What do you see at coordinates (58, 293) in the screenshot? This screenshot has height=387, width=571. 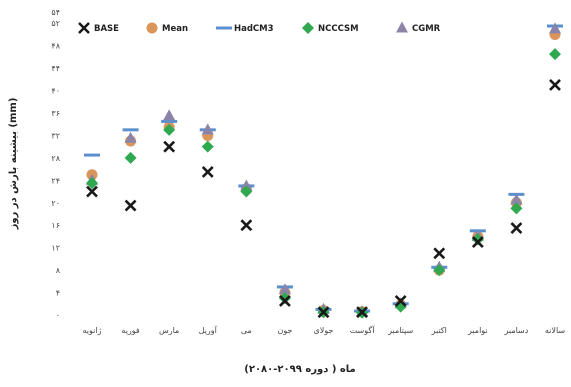 I see `y-tick-label: ۴` at bounding box center [58, 293].